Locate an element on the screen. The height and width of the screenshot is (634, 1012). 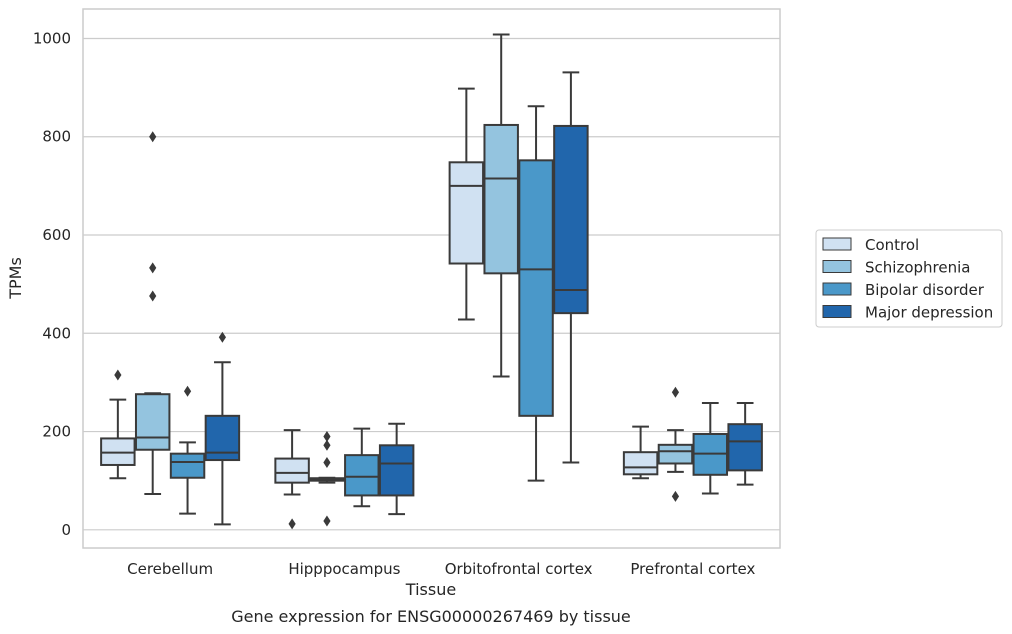
legend-entry-label: Schizophrenia is located at coordinates (917, 268).